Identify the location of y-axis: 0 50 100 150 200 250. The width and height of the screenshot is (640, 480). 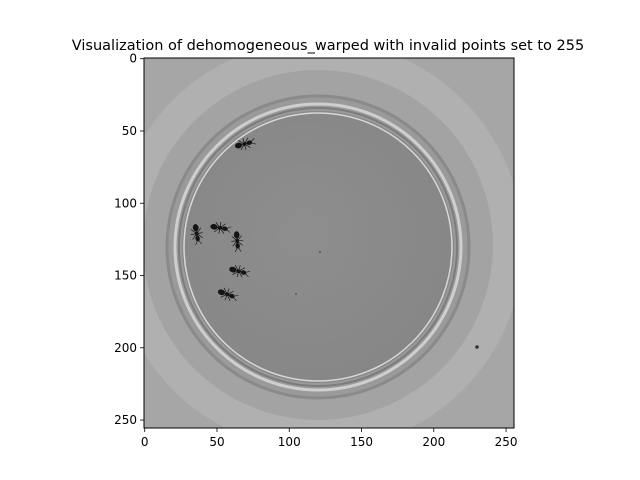
(129, 239).